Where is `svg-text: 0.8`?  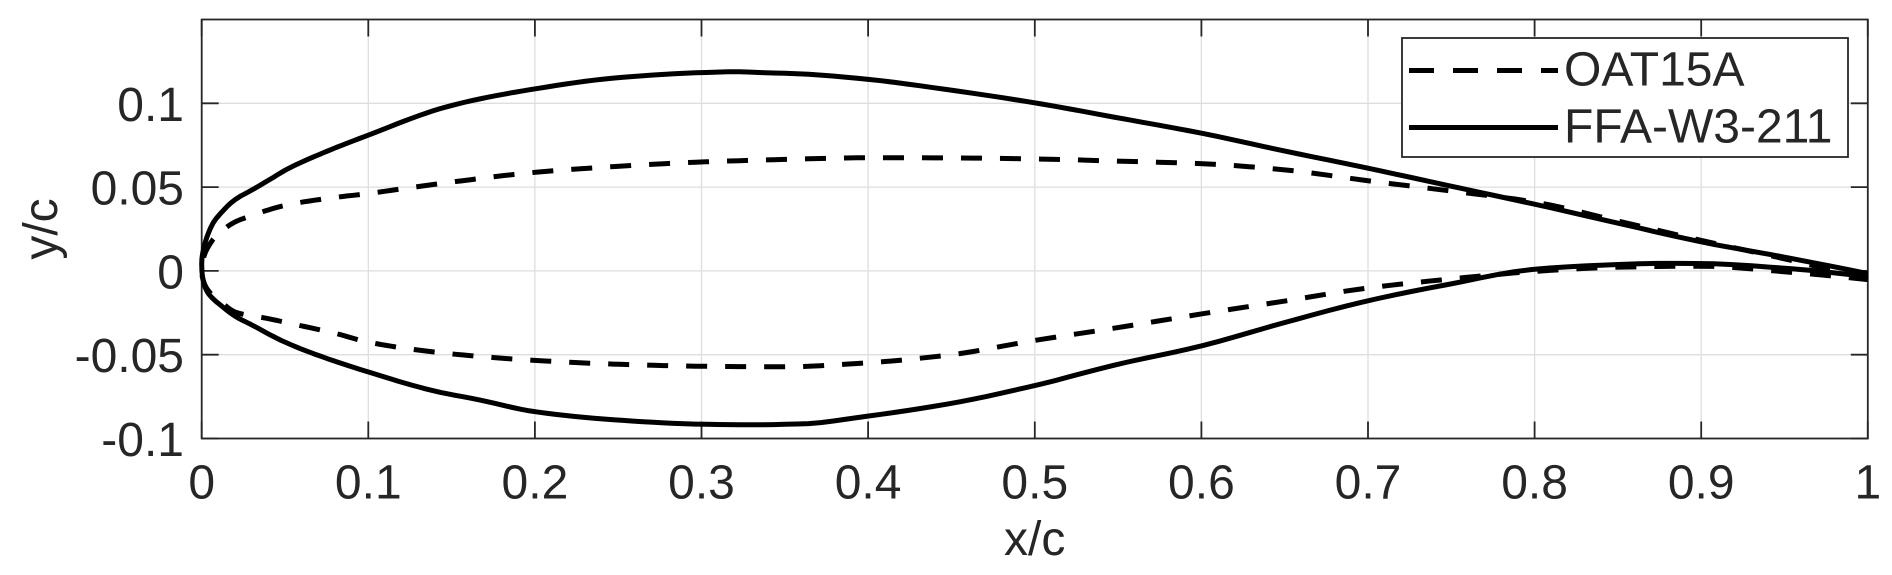
svg-text: 0.8 is located at coordinates (1534, 482).